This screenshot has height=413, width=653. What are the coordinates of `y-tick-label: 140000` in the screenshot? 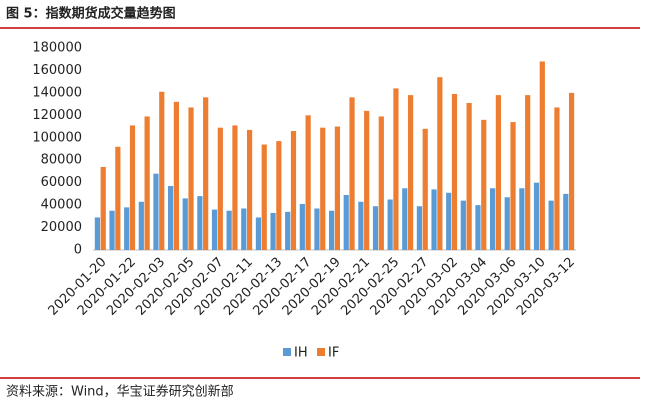 It's located at (57, 92).